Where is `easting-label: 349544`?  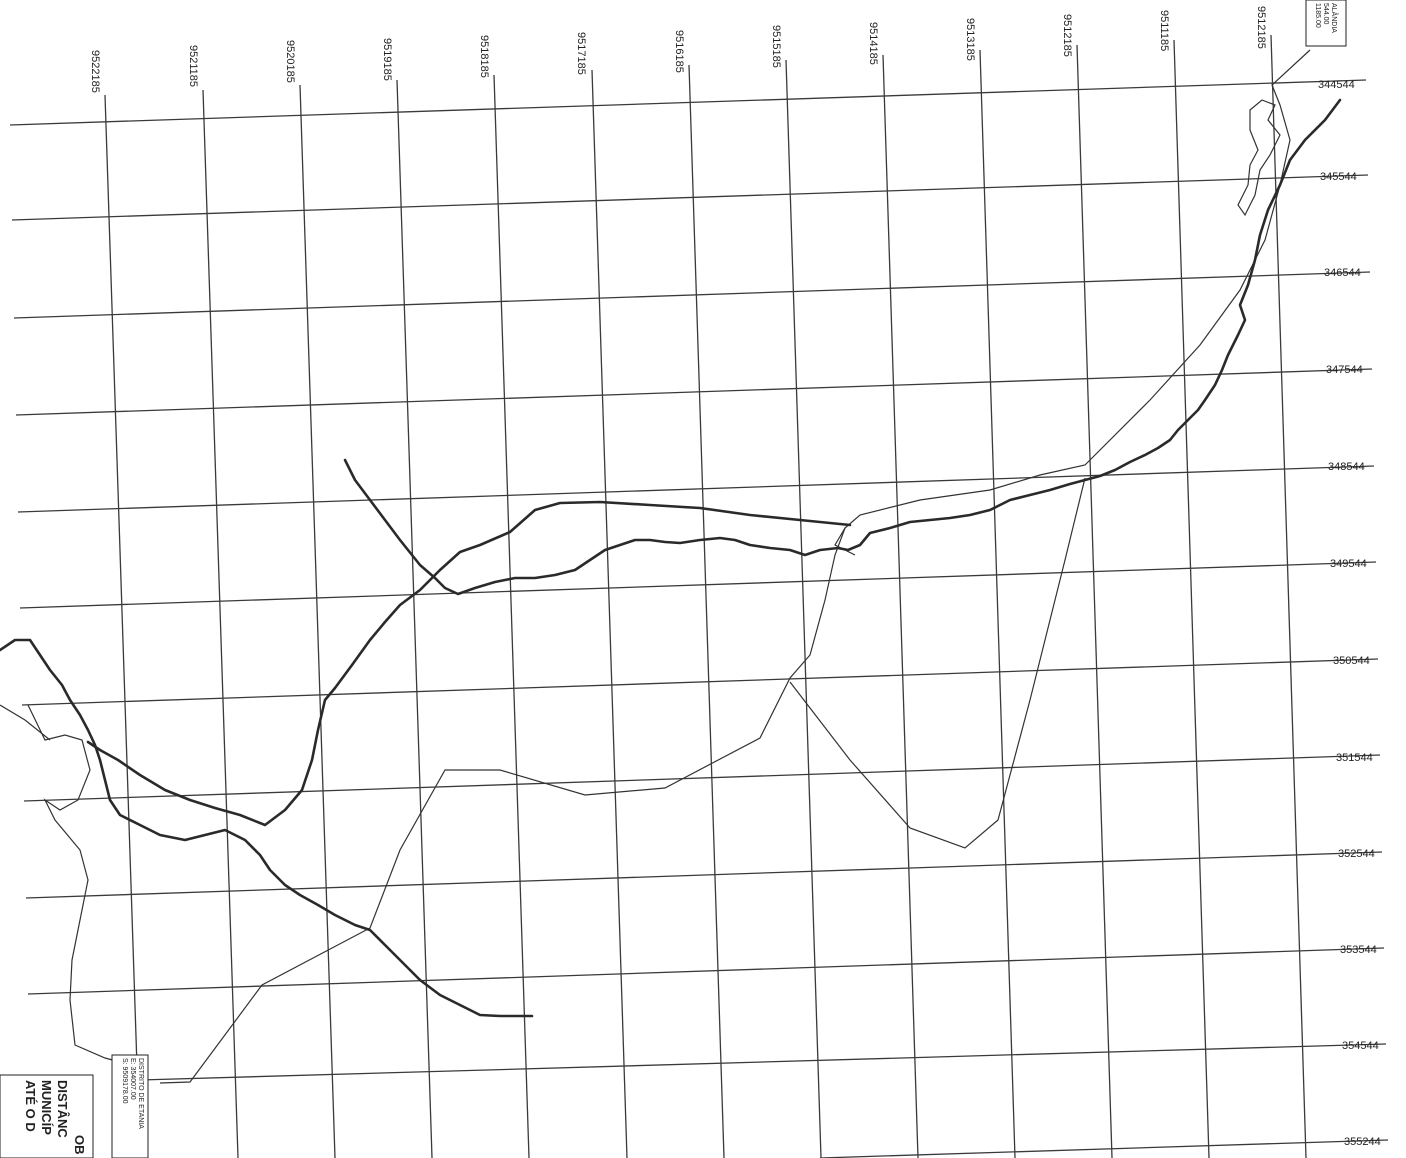
easting-label: 349544 is located at coordinates (1348, 564).